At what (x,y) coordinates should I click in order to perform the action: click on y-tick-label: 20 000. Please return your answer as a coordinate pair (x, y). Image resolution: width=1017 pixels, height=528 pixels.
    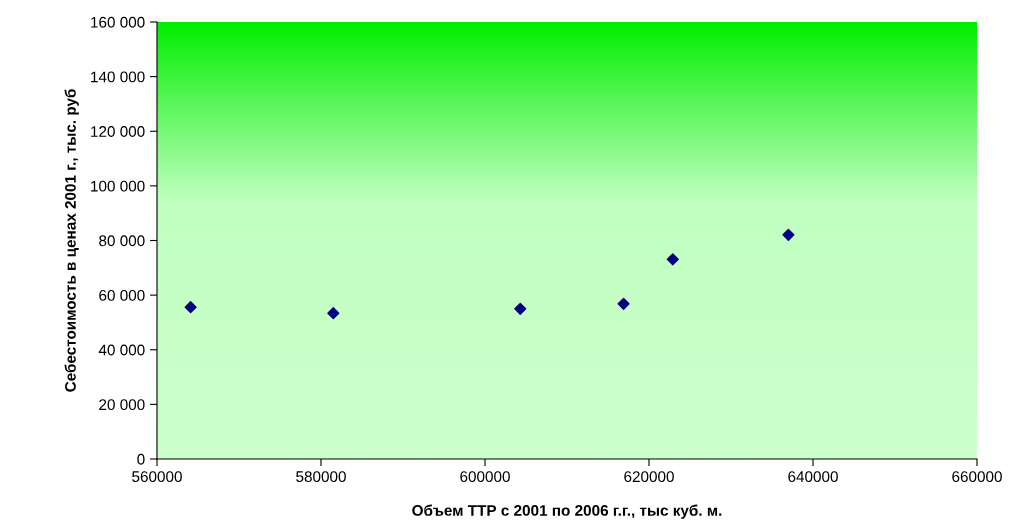
    Looking at the image, I should click on (122, 405).